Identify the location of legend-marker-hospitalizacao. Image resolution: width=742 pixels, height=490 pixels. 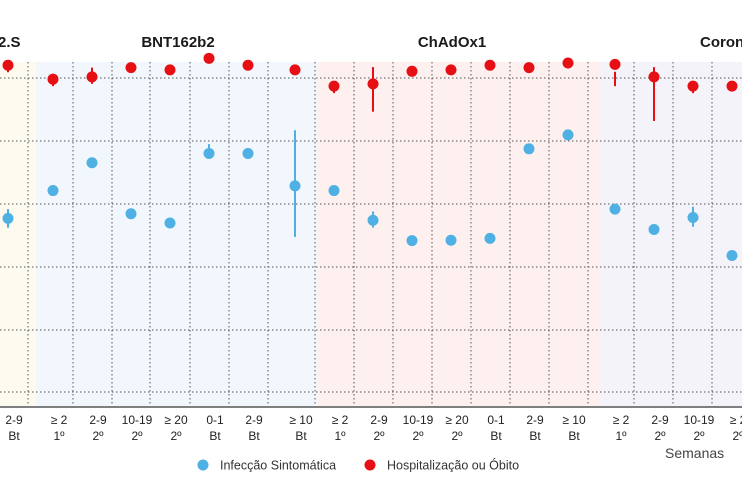
(370, 465).